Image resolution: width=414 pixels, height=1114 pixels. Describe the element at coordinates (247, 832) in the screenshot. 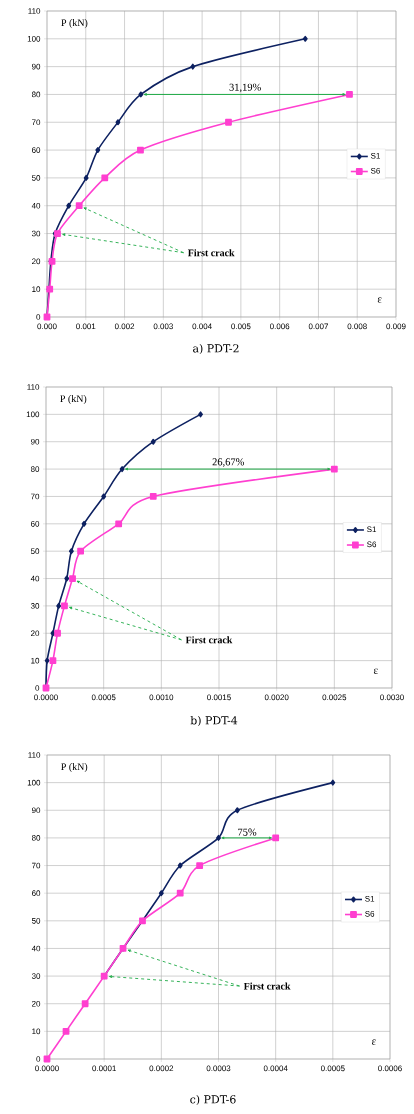

I see `annotation: 75%` at that location.